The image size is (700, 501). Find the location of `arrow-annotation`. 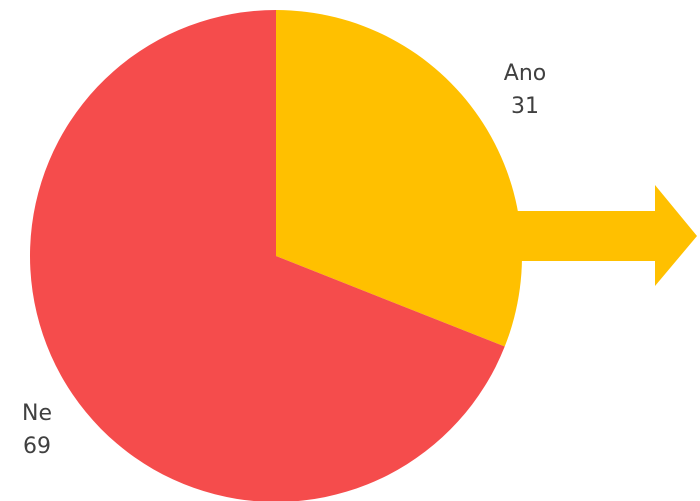

arrow-annotation is located at coordinates (607, 235).